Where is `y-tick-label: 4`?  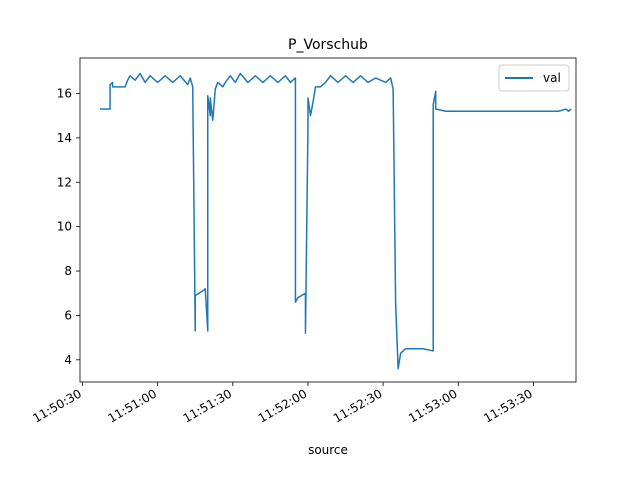
y-tick-label: 4 is located at coordinates (68, 360).